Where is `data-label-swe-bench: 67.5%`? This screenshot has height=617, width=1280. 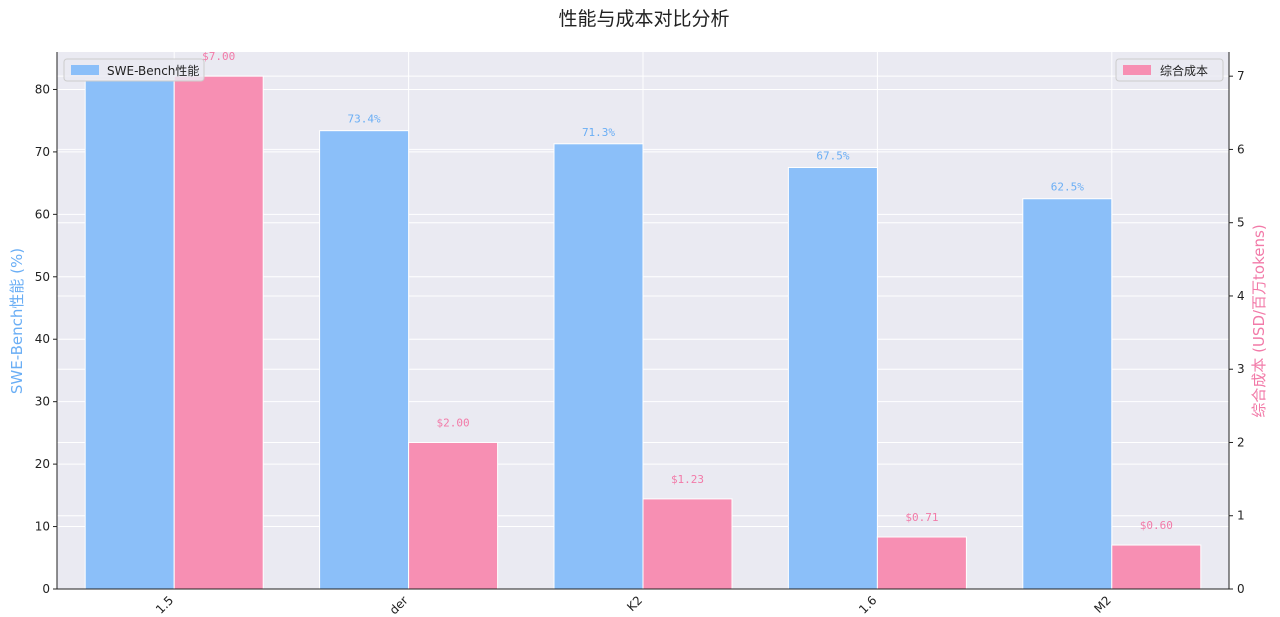 data-label-swe-bench: 67.5% is located at coordinates (832, 156).